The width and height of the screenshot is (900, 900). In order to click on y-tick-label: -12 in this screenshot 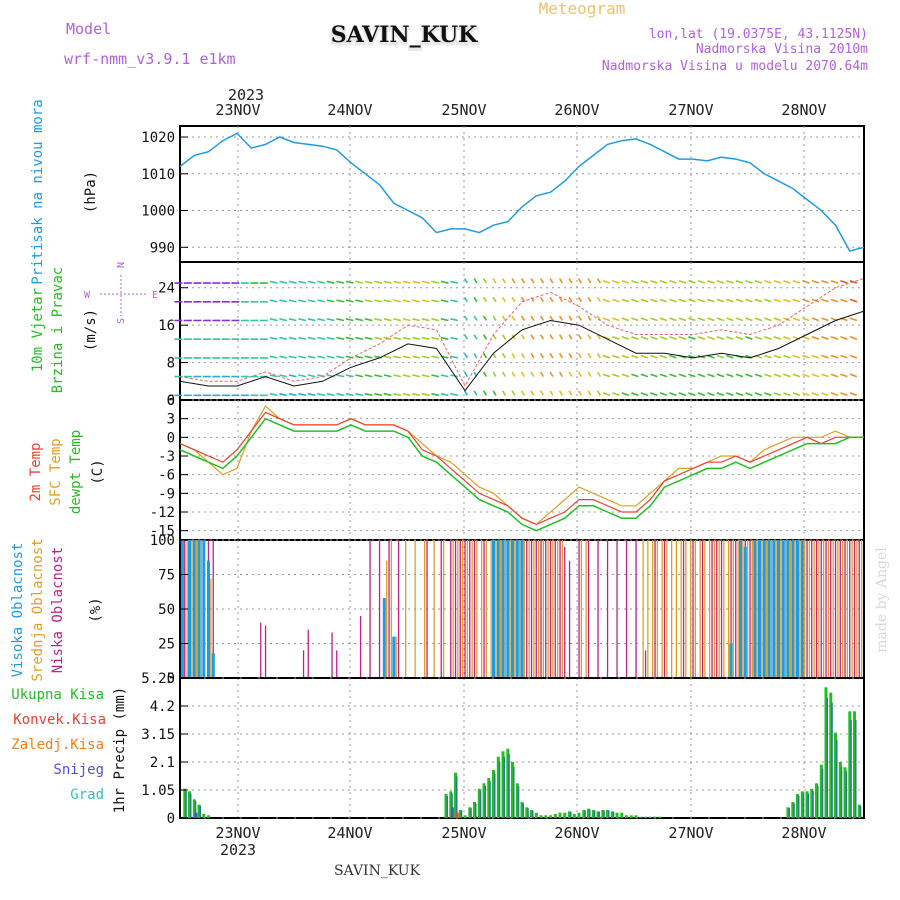, I will do `click(162, 513)`.